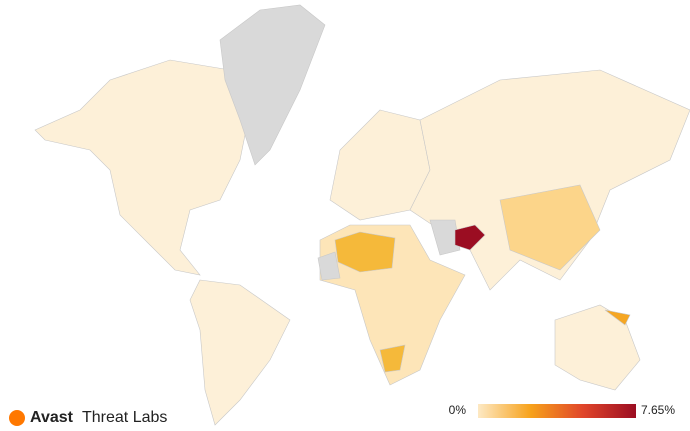 Image resolution: width=690 pixels, height=431 pixels. Describe the element at coordinates (445, 237) in the screenshot. I see `iran` at that location.